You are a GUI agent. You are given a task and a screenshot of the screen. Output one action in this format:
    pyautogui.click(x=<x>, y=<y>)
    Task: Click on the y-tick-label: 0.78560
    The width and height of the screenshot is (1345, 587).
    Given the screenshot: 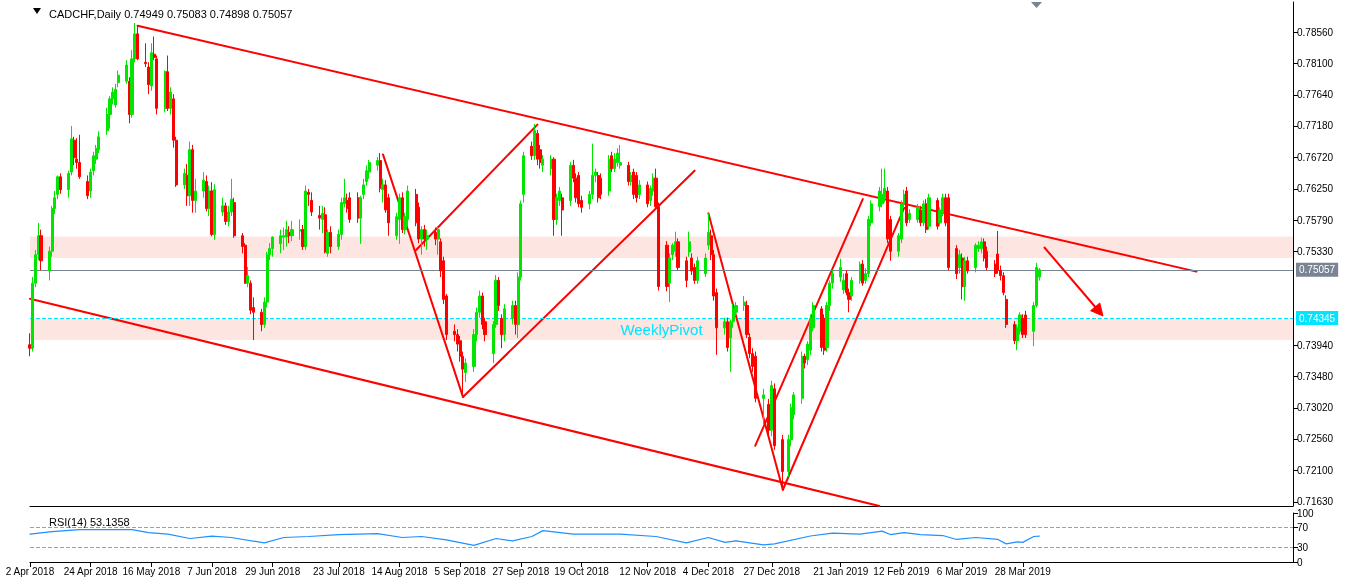 What is the action you would take?
    pyautogui.click(x=1315, y=32)
    